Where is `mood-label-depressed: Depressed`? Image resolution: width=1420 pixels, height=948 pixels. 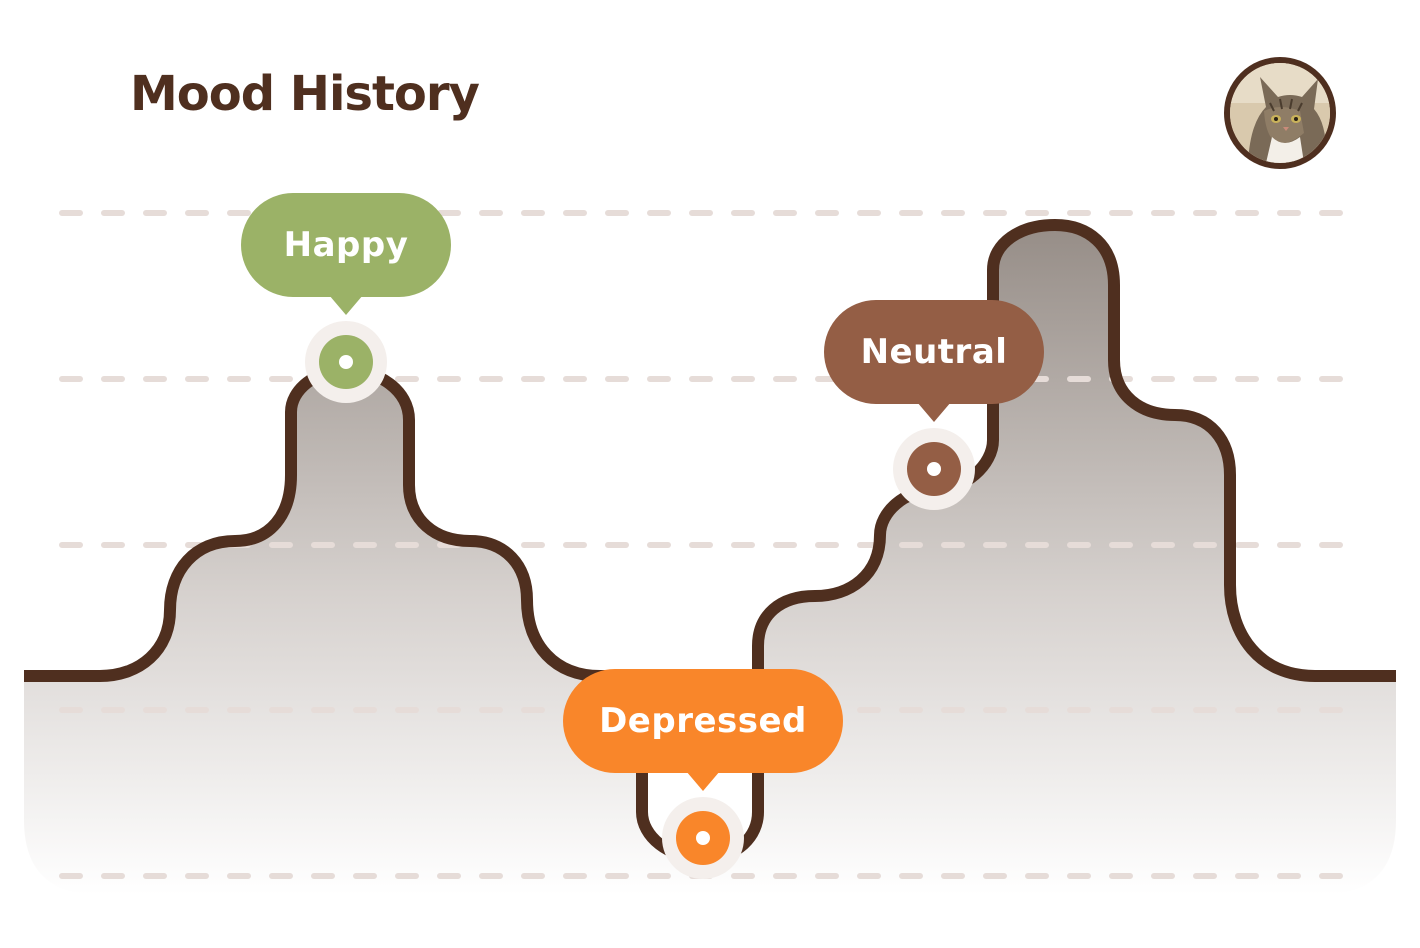
mood-label-depressed: Depressed is located at coordinates (703, 730).